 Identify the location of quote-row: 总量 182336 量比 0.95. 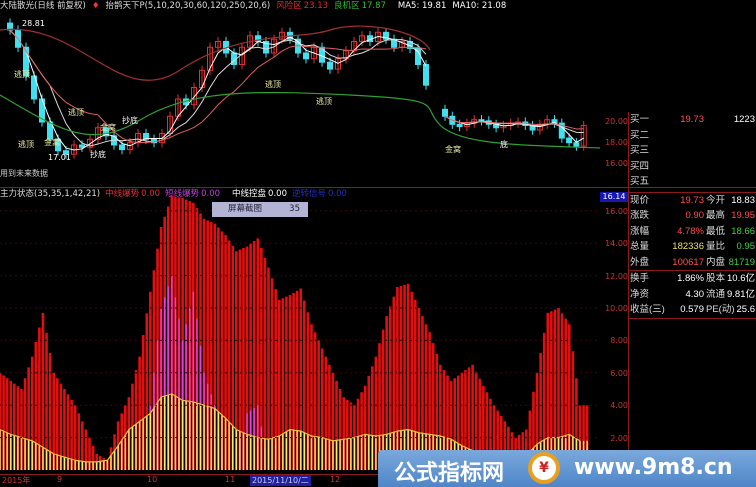
(692, 247).